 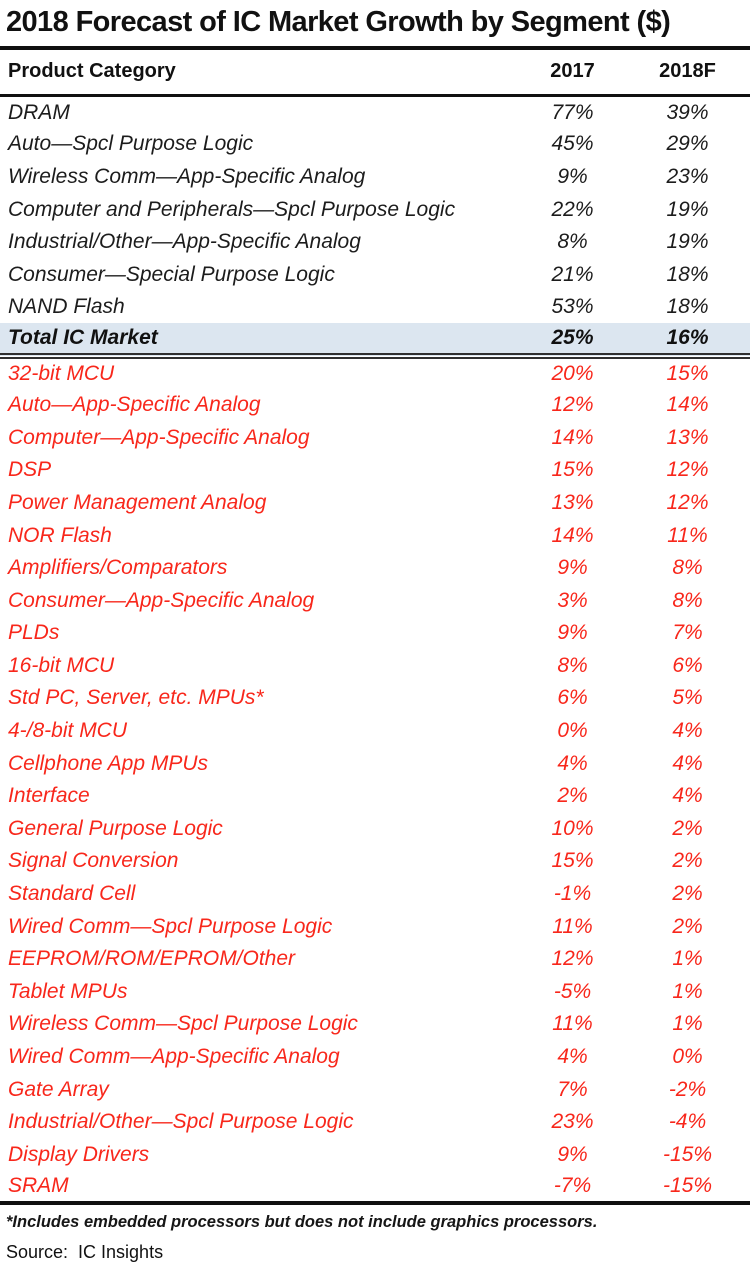 I want to click on value-2017-cell: 7%, so click(x=572, y=1089).